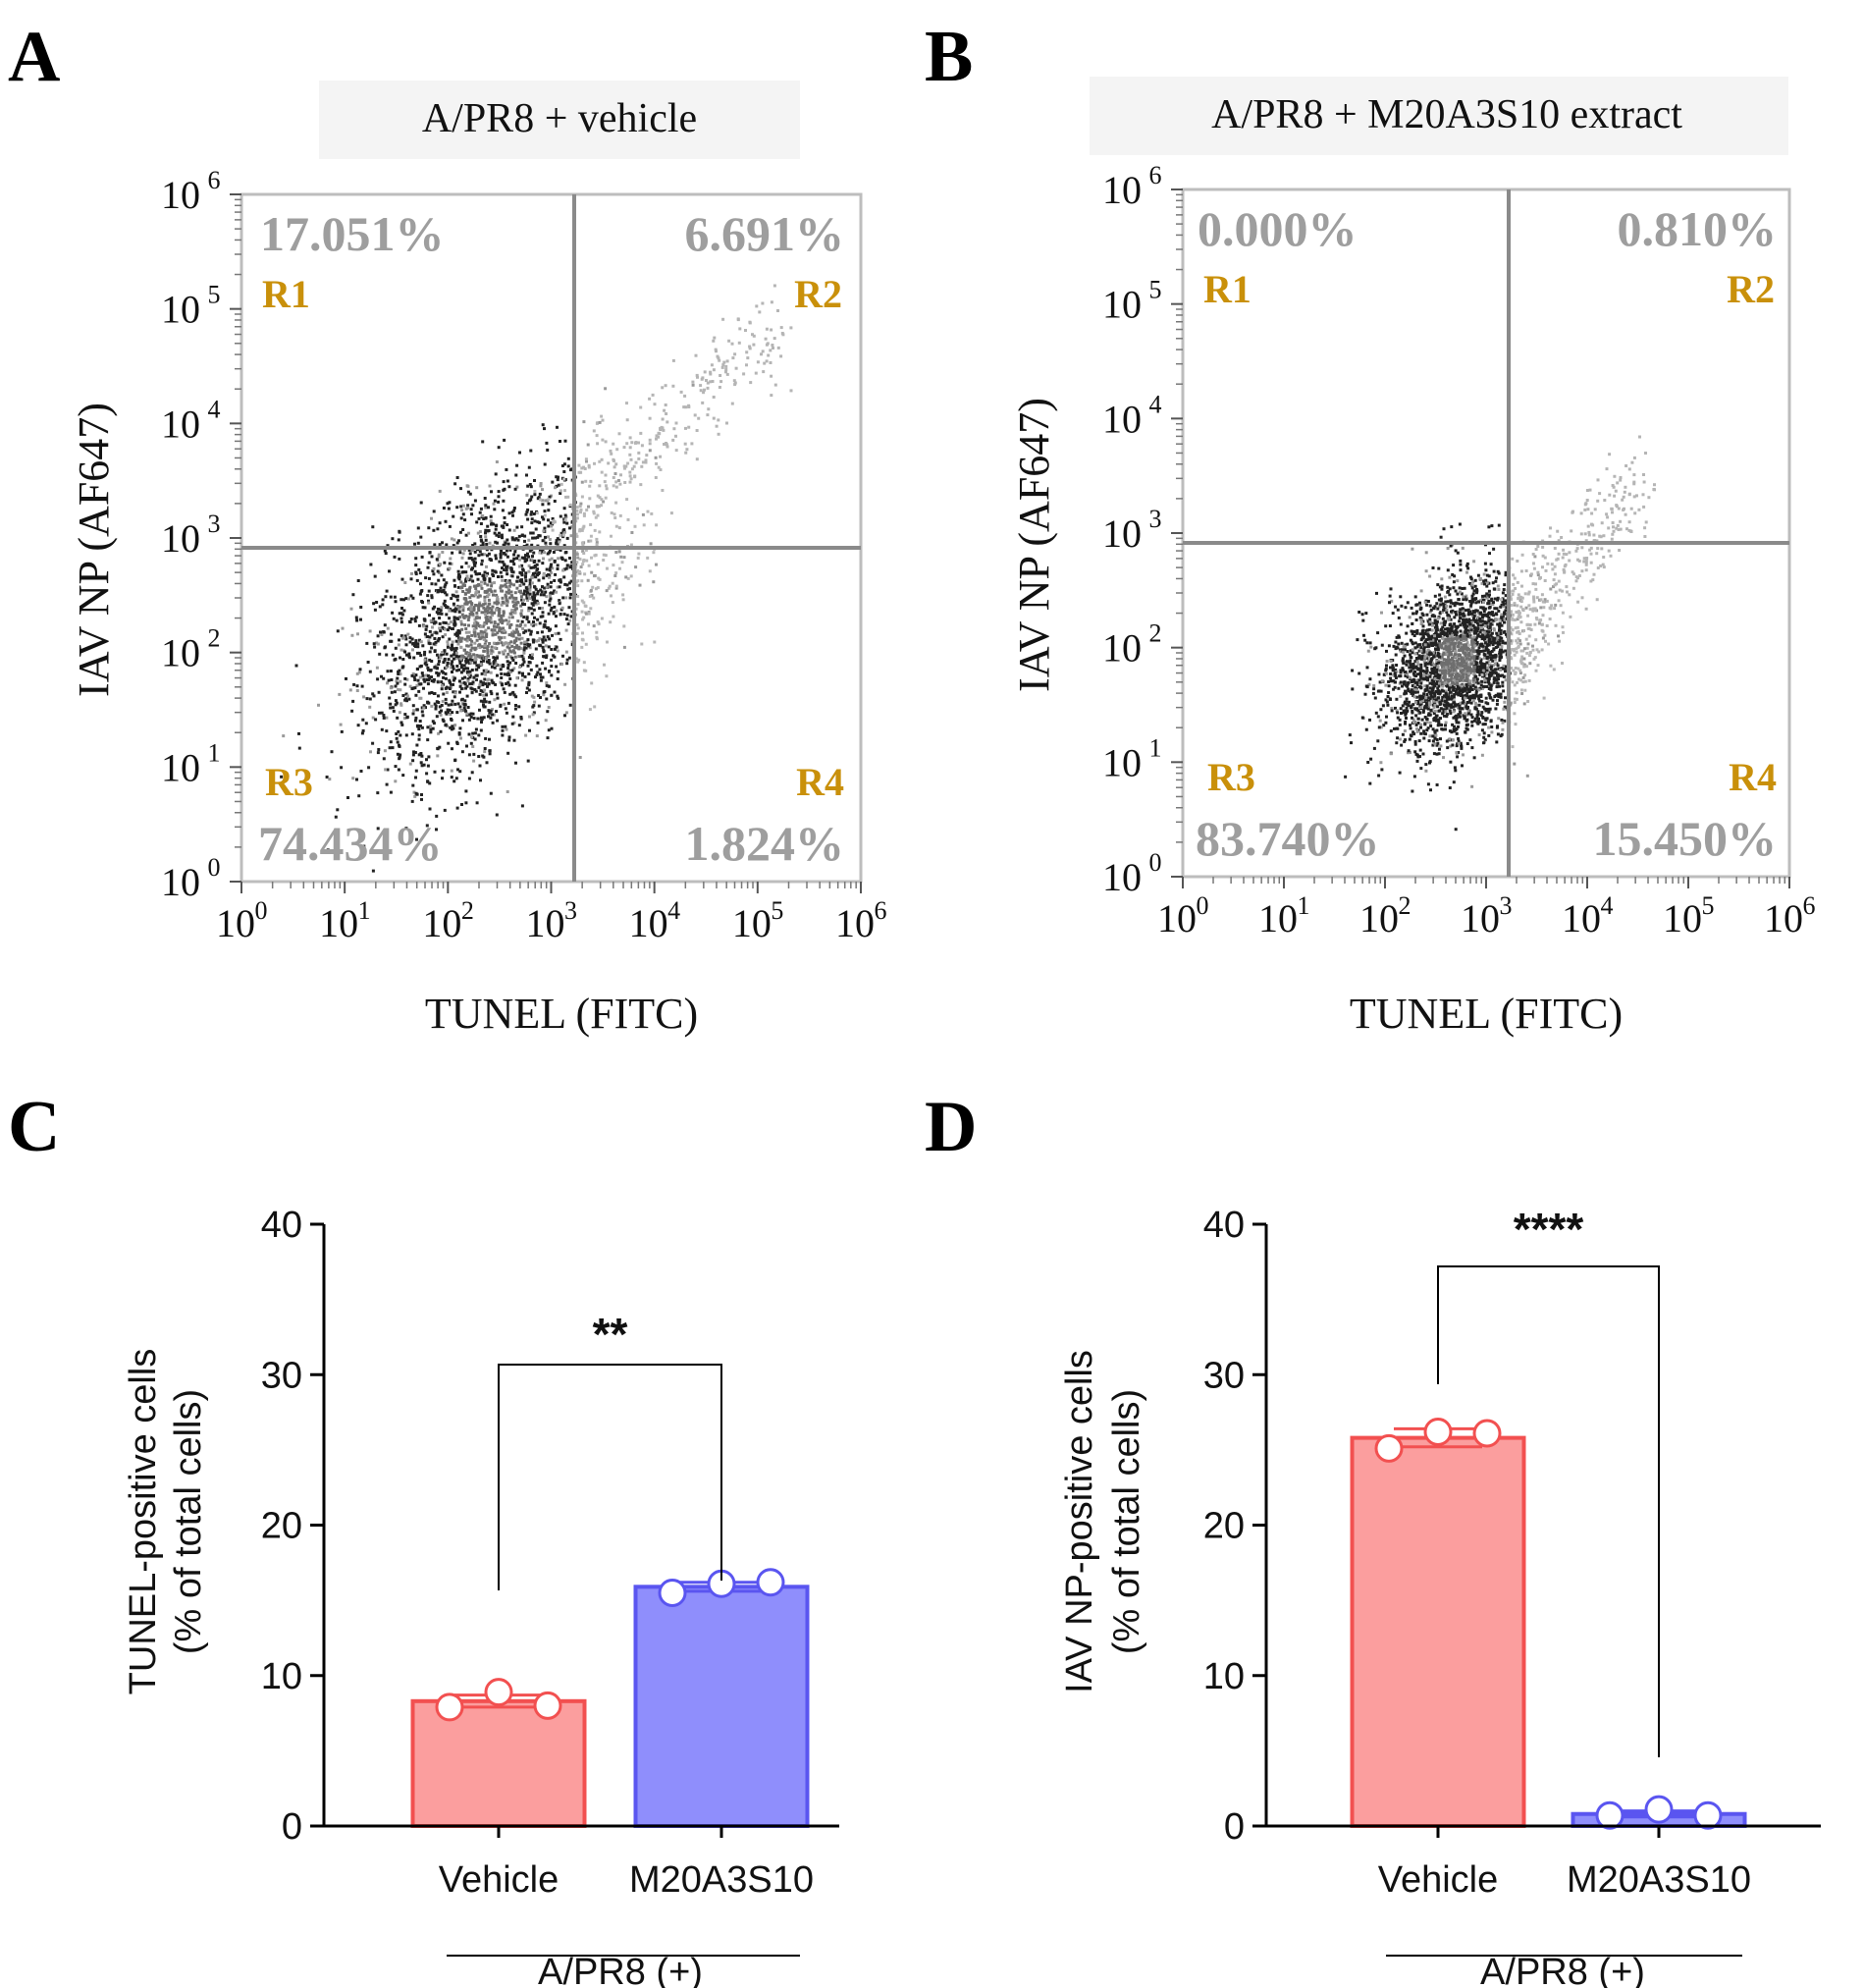  Describe the element at coordinates (820, 782) in the screenshot. I see `panel-a-r4-label: R4` at that location.